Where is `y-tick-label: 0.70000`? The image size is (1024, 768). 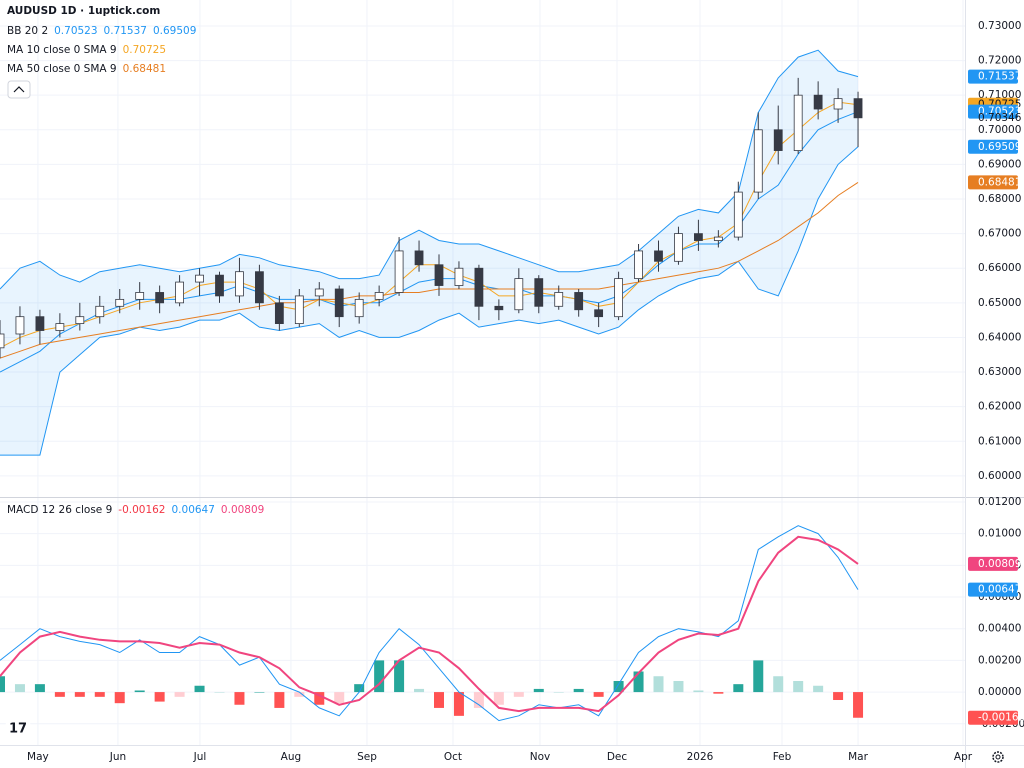
y-tick-label: 0.70000 is located at coordinates (999, 130).